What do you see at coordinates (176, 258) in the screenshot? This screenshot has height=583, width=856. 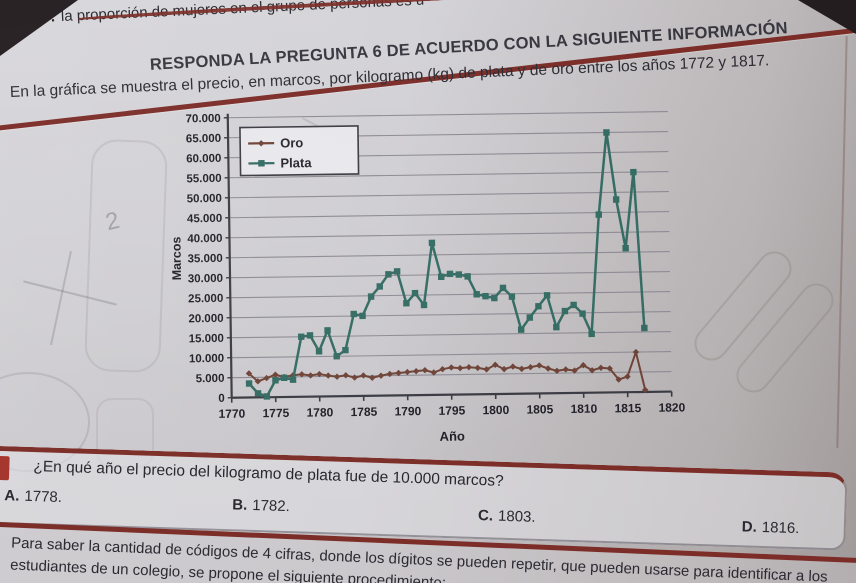 I see `y-axis-title: Marcos` at bounding box center [176, 258].